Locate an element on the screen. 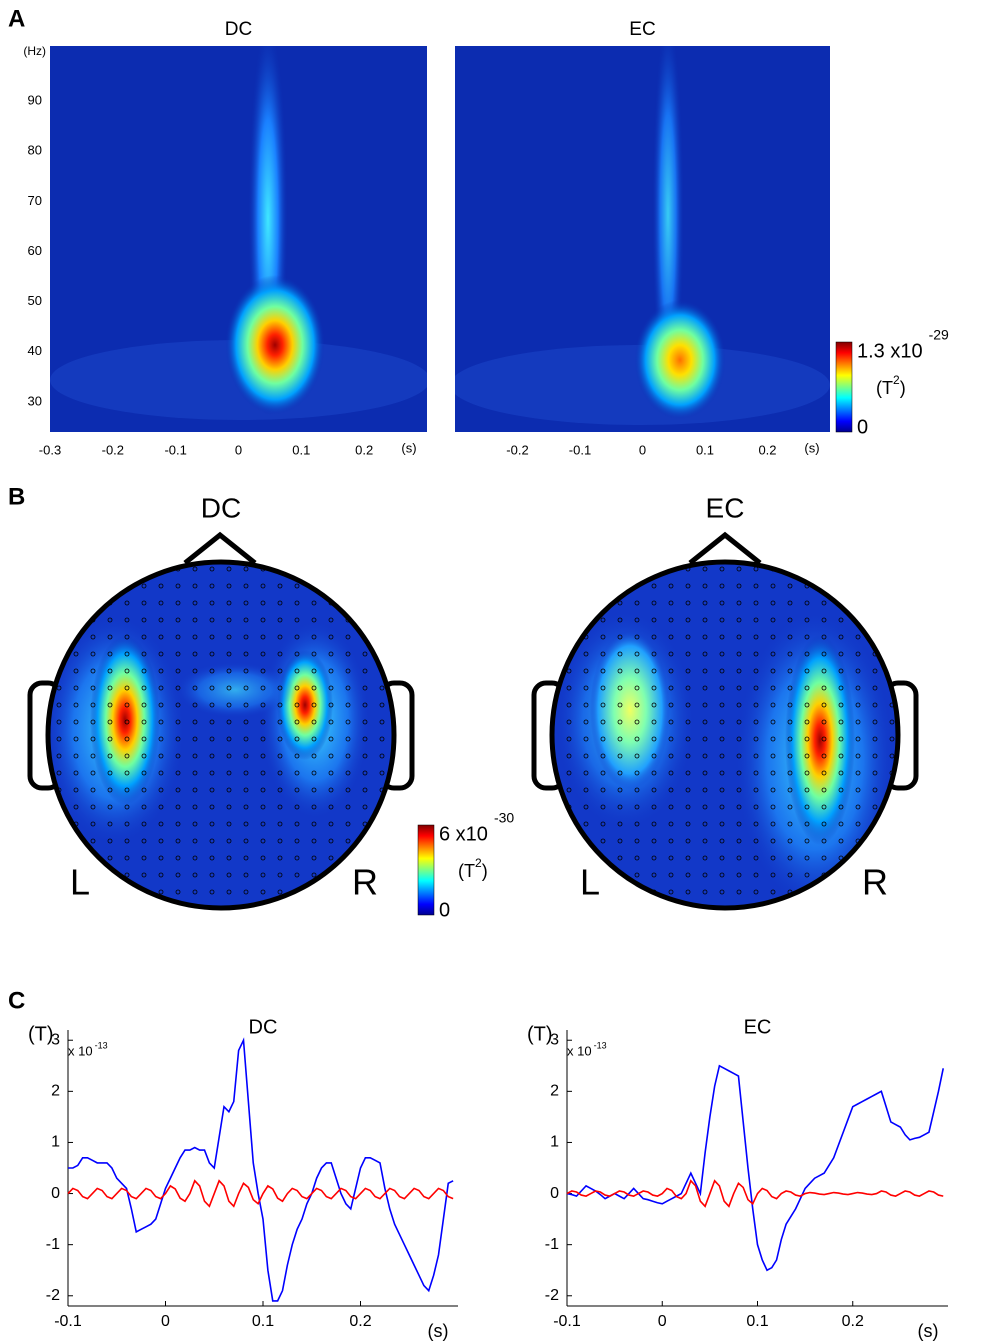 Image resolution: width=986 pixels, height=1342 pixels. colorbar-exponent: -29 is located at coordinates (939, 335).